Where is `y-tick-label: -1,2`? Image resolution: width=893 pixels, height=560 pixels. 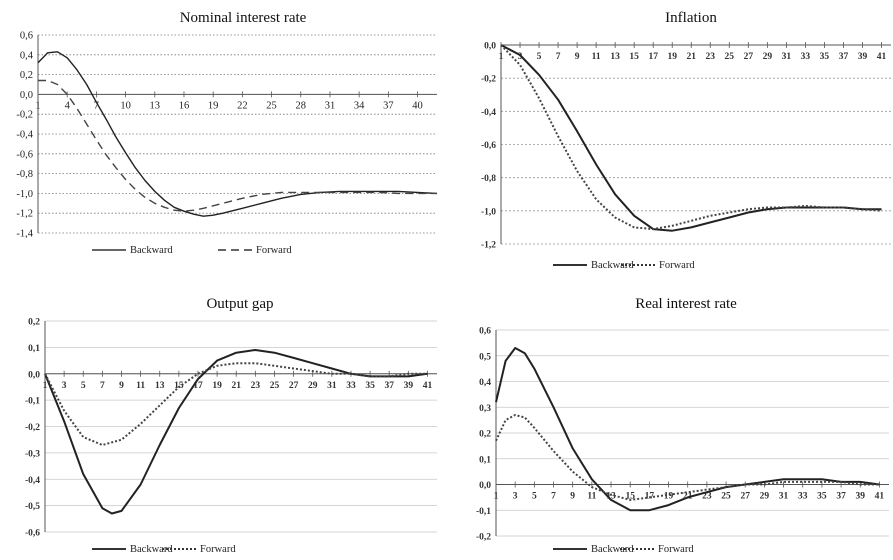
y-tick-label: -1,2 is located at coordinates (24, 214).